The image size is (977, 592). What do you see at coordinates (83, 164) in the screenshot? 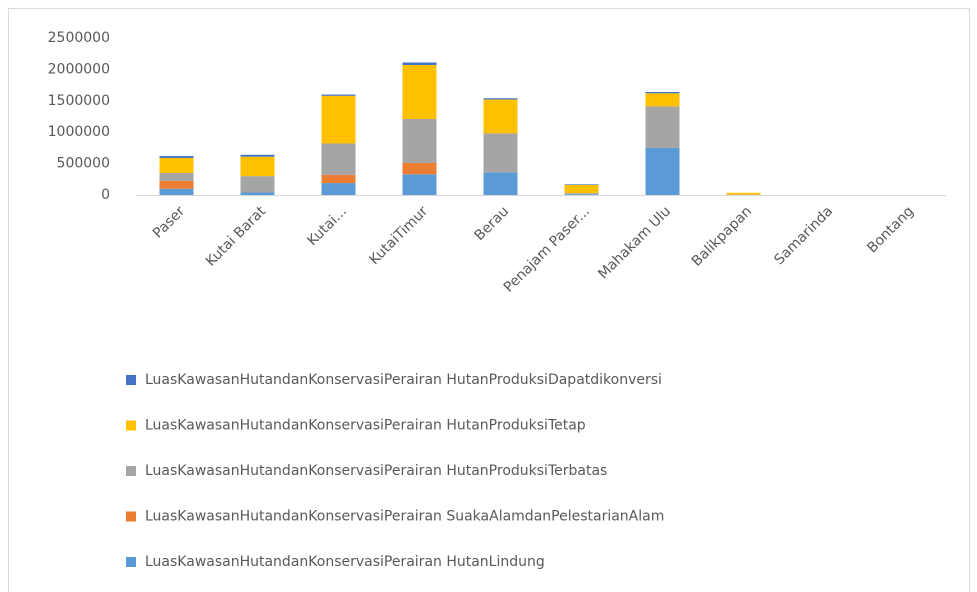
I see `y-tick-label: 500000` at bounding box center [83, 164].